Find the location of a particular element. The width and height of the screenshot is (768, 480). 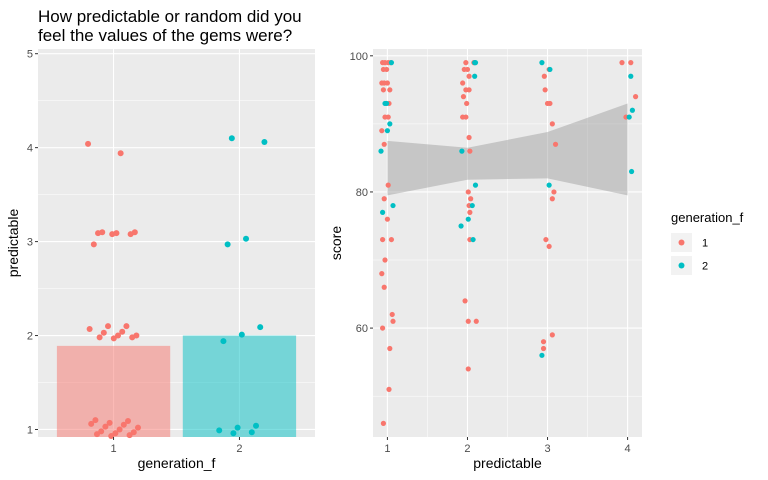

left-y-axis-title: predictable is located at coordinates (13, 243).